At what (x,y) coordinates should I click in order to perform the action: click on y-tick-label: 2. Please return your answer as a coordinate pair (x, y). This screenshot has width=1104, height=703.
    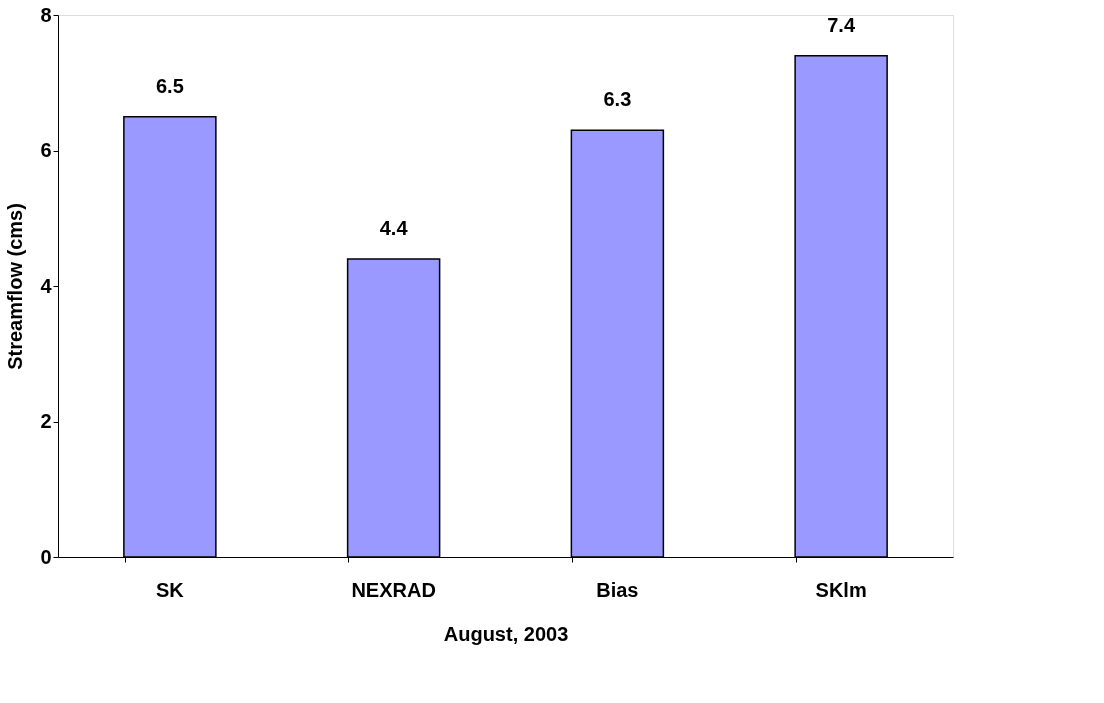
    Looking at the image, I should click on (46, 421).